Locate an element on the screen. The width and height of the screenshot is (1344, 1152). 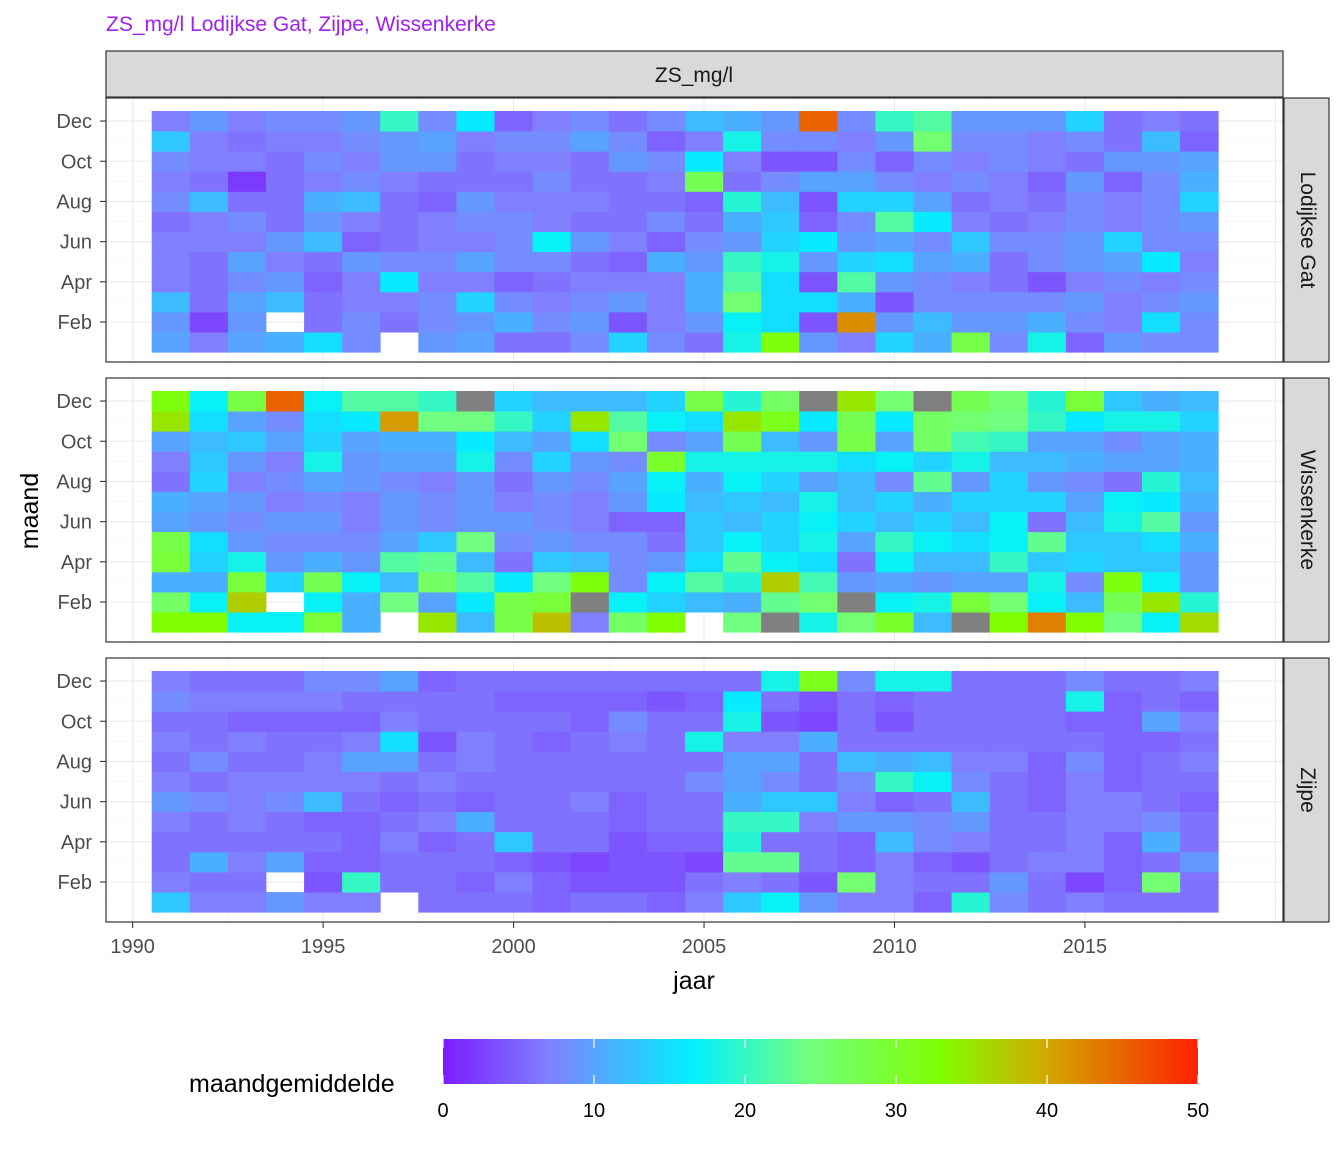
heatmap-cell: Wissenkerke 2000 Oct: 12 is located at coordinates (514, 441).